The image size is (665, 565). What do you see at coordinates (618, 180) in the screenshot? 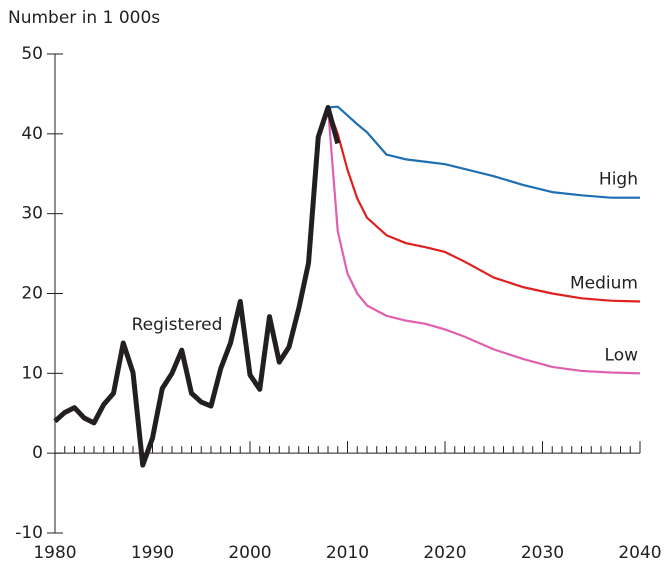
I see `series-label: High` at bounding box center [618, 180].